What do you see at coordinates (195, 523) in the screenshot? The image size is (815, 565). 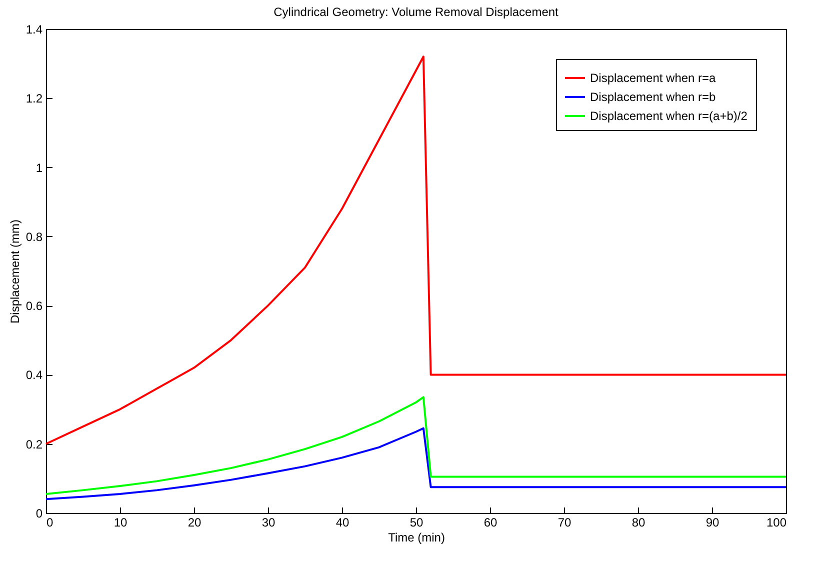 I see `x-tick-label: 20` at bounding box center [195, 523].